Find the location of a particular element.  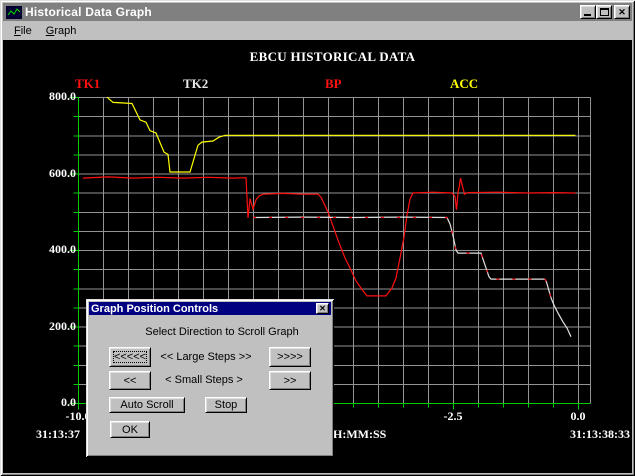

large-steps-label: << Large Steps >> is located at coordinates (206, 357).